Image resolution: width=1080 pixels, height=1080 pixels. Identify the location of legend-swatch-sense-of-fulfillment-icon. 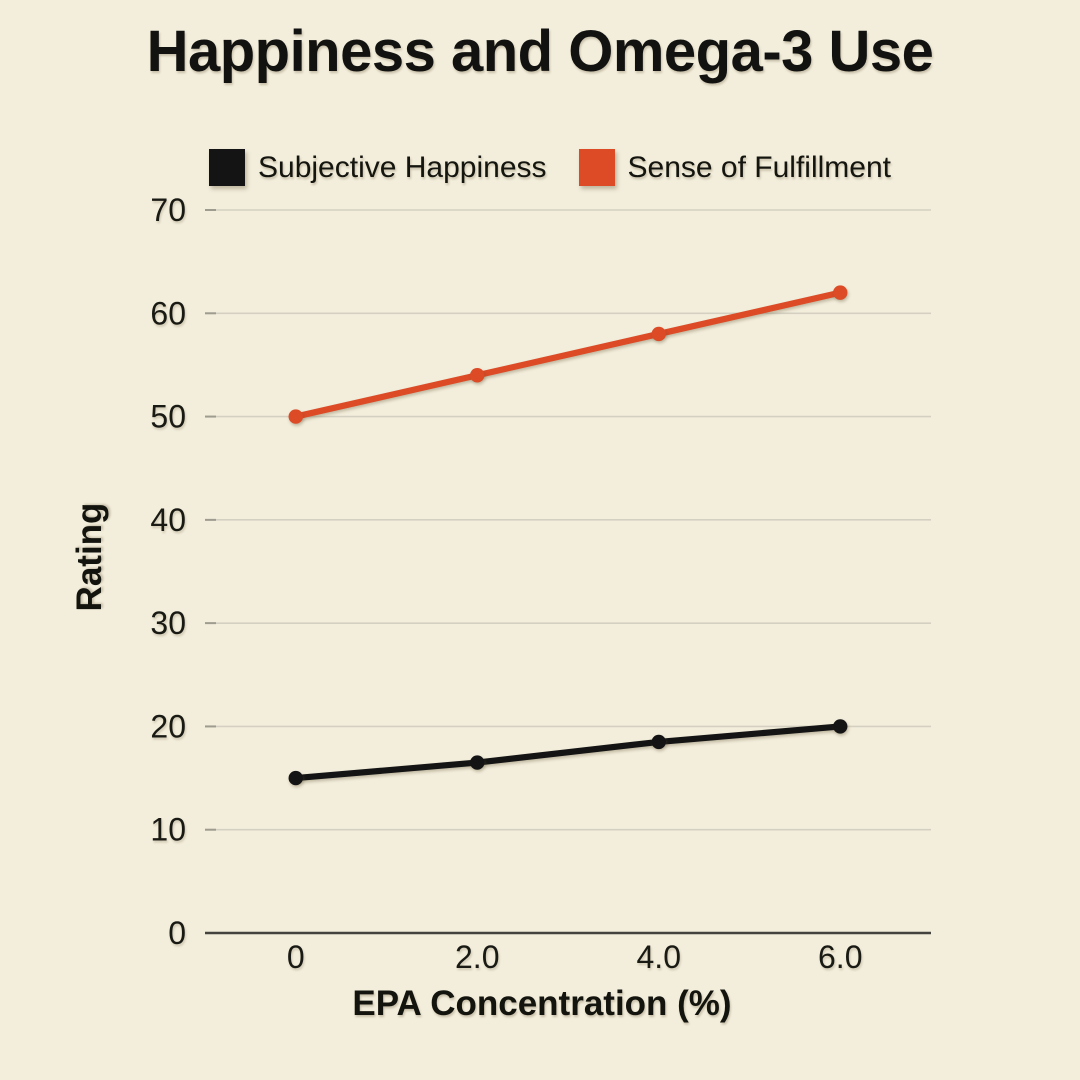
(596, 167).